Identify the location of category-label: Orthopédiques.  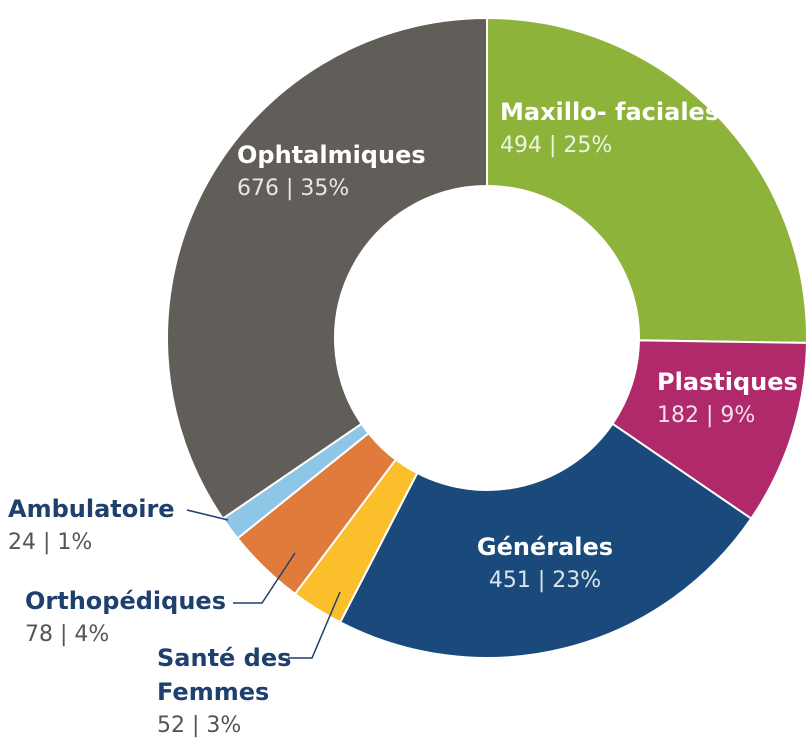
(125, 601).